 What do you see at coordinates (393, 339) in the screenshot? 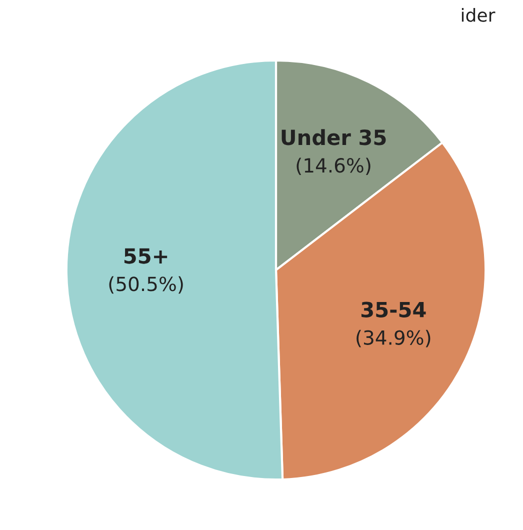
I see `data-label: (34.9%)` at bounding box center [393, 339].